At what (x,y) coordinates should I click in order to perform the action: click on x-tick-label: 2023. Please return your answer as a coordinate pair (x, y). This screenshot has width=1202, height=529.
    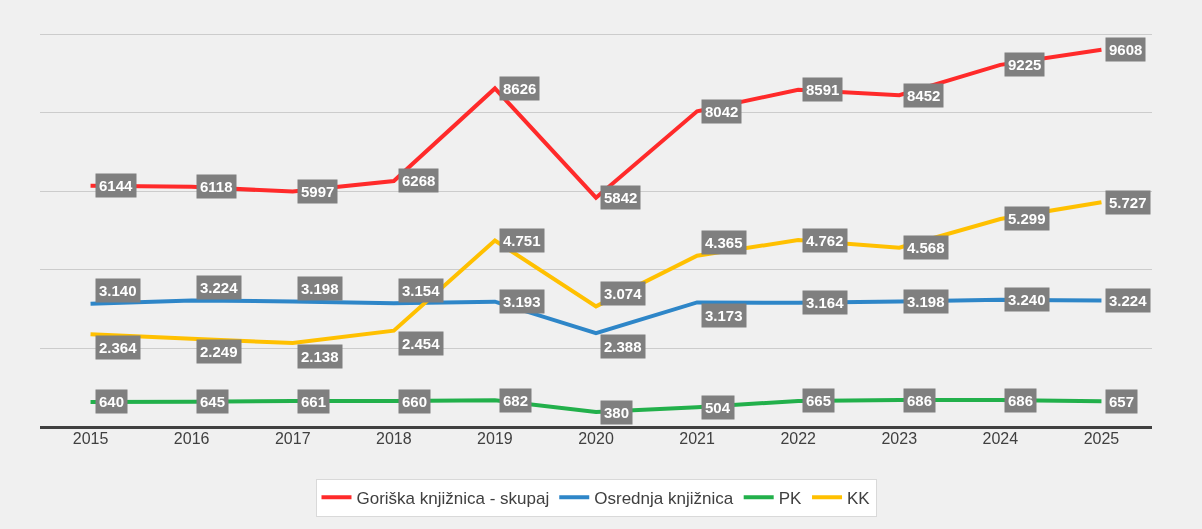
    Looking at the image, I should click on (899, 438).